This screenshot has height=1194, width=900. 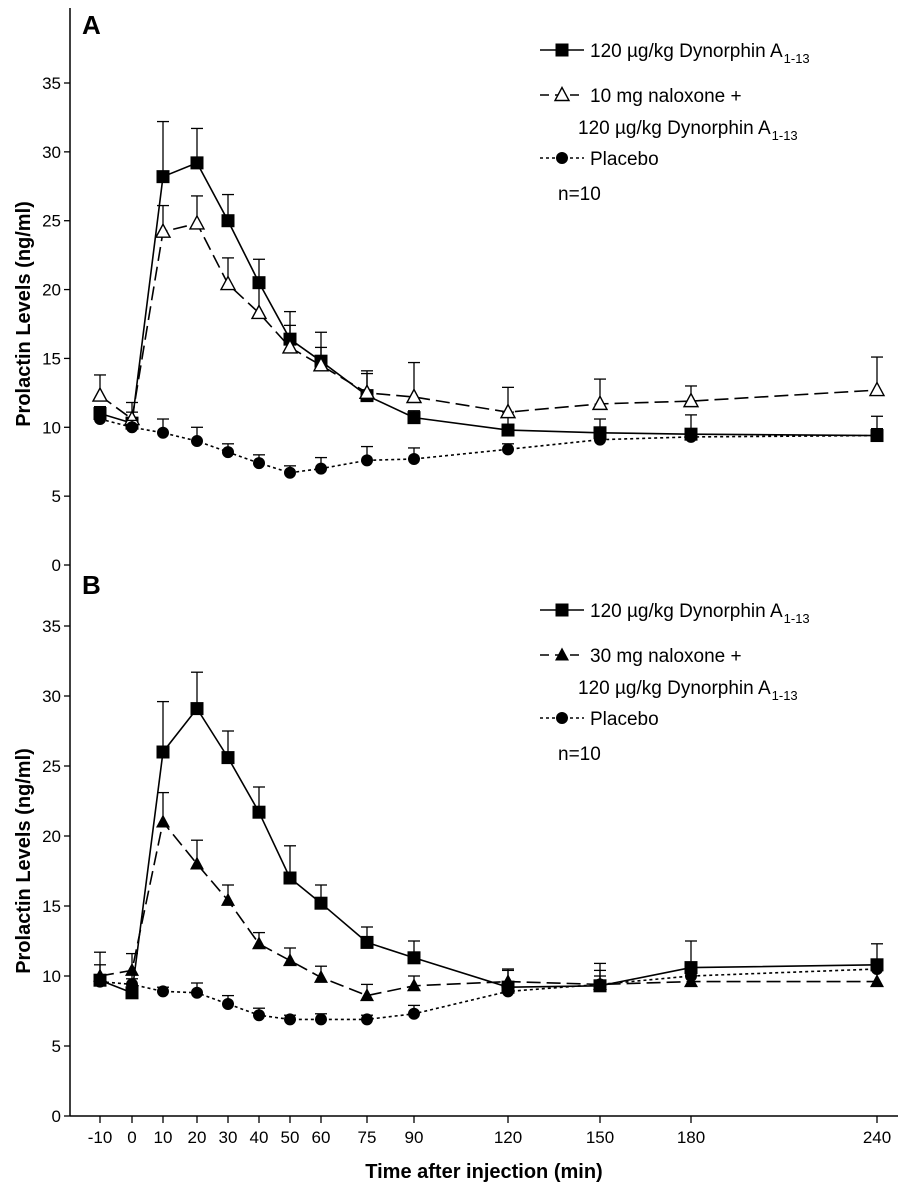 I want to click on x-tick-label: 10, so click(x=163, y=1137).